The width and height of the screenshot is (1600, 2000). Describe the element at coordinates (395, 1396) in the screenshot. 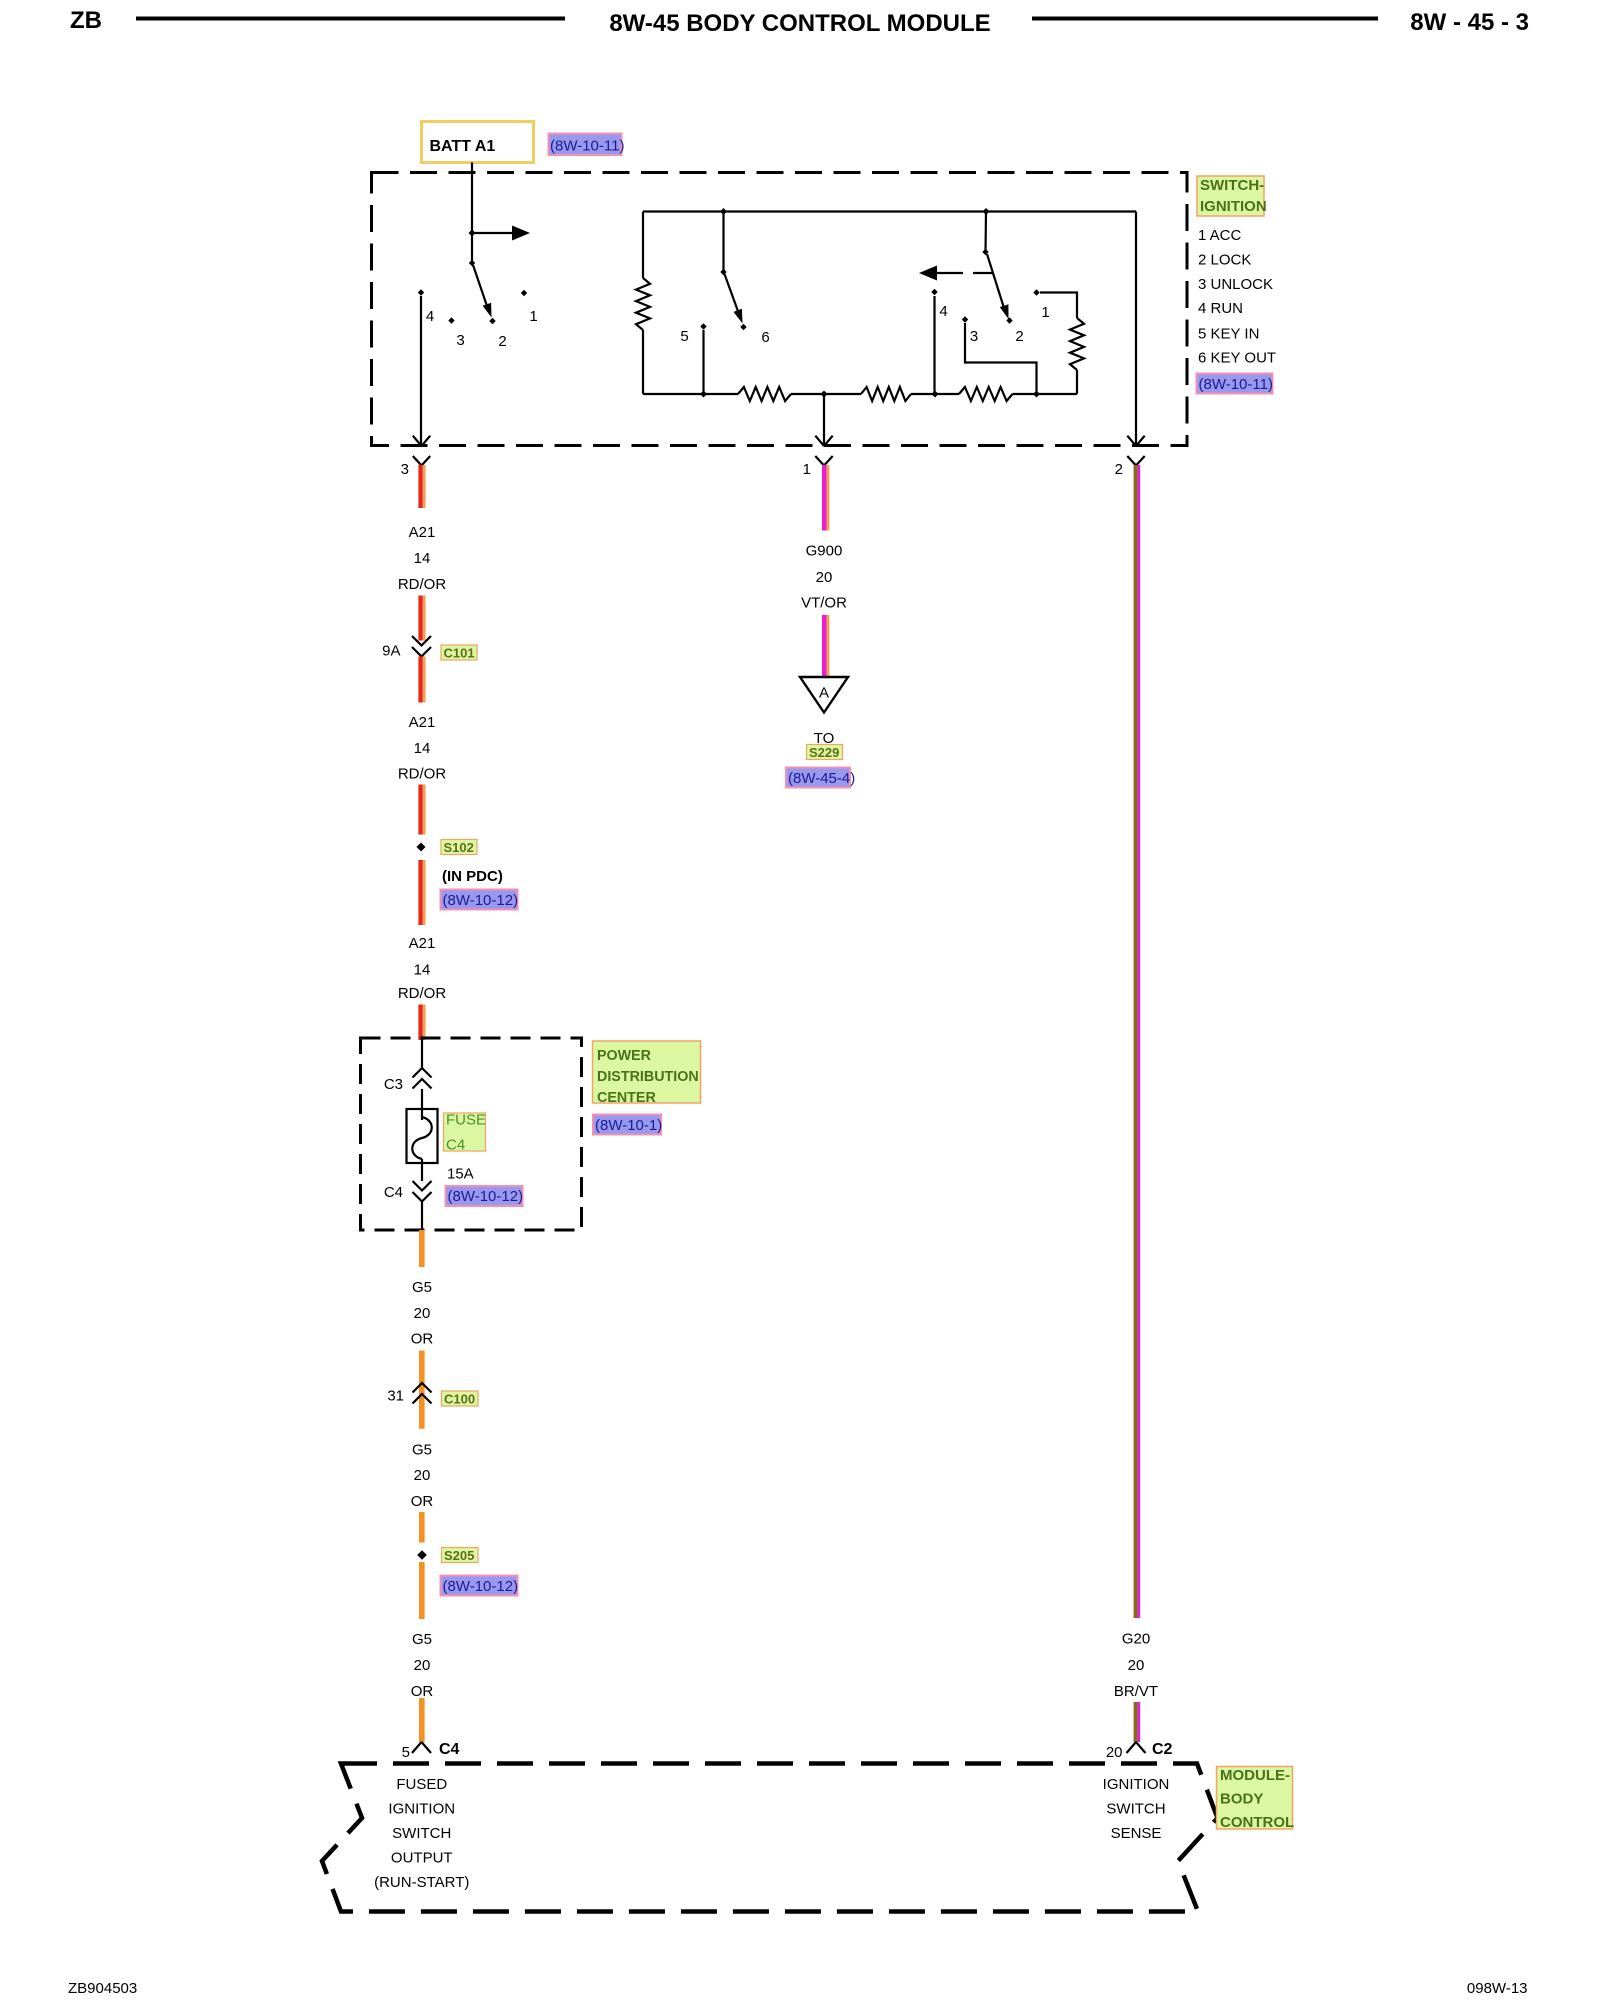

I see `svg-text: 31` at that location.